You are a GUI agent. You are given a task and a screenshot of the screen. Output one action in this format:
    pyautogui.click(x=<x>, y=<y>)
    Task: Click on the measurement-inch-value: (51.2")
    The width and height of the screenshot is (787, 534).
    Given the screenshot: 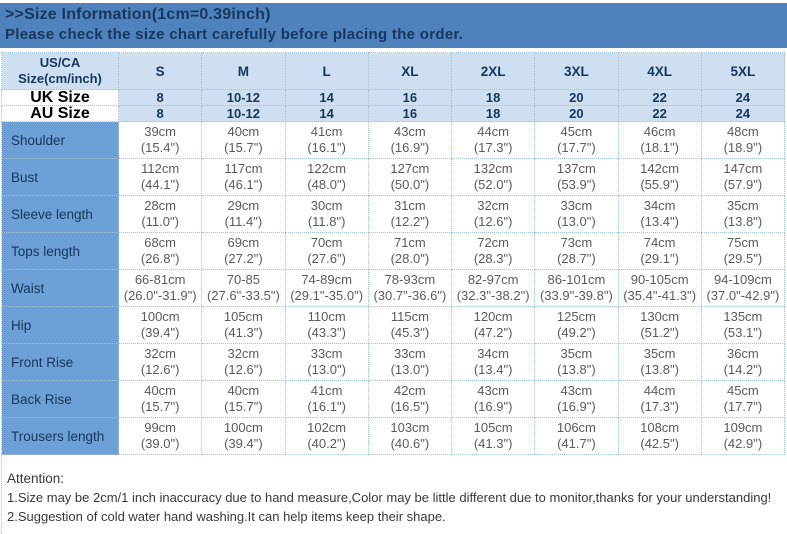 What is the action you would take?
    pyautogui.click(x=659, y=332)
    